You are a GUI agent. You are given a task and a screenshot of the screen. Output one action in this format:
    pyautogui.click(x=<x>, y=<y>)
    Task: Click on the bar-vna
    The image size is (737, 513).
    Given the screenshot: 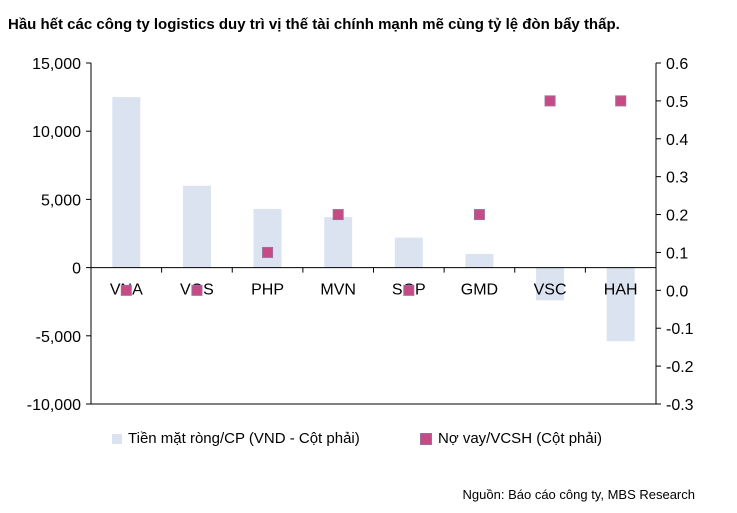 What is the action you would take?
    pyautogui.click(x=126, y=182)
    